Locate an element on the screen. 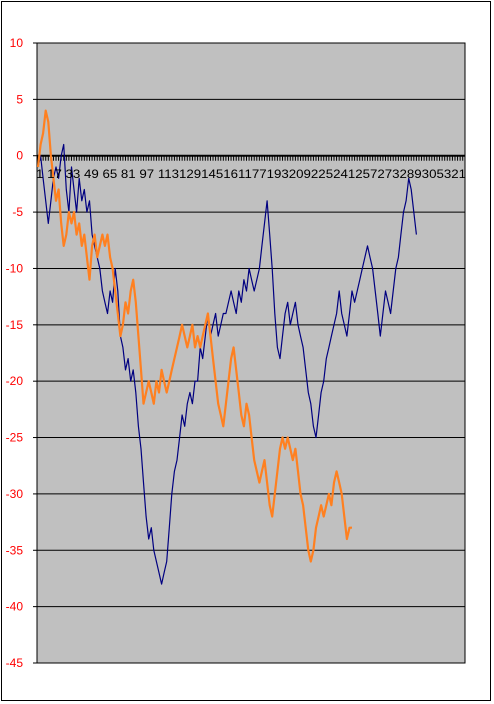 This screenshot has height=704, width=494. y-tick-label: -15 is located at coordinates (15, 325).